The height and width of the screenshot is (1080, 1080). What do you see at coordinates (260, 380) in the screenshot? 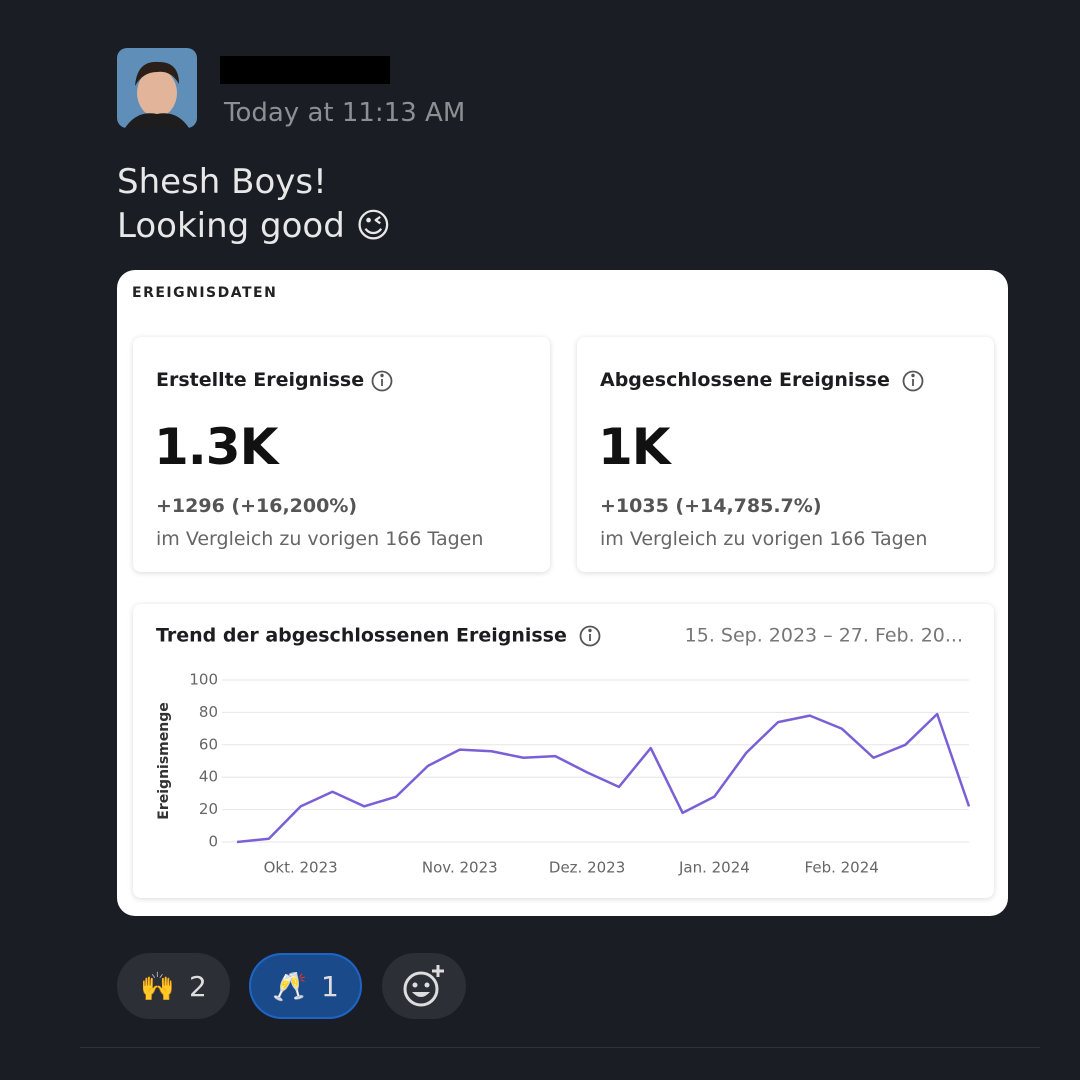
I see `metric-title: Erstellte Ereignisse` at bounding box center [260, 380].